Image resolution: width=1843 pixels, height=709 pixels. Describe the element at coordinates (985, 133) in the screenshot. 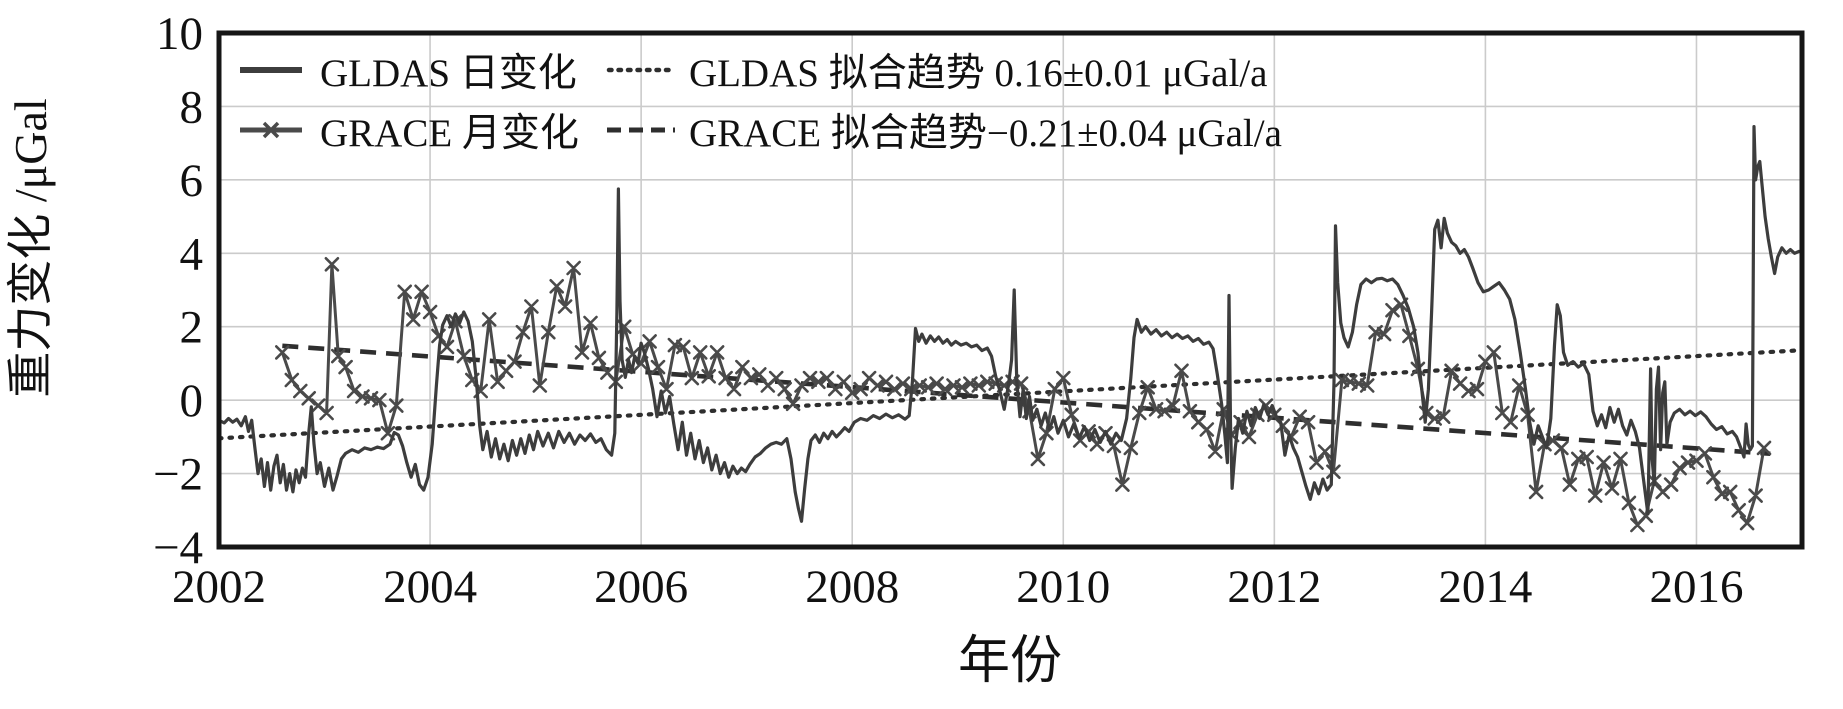

I see `legend-label-grace-trend: GRACE 拟合趋势−0.21±0.04 μGal/a` at that location.